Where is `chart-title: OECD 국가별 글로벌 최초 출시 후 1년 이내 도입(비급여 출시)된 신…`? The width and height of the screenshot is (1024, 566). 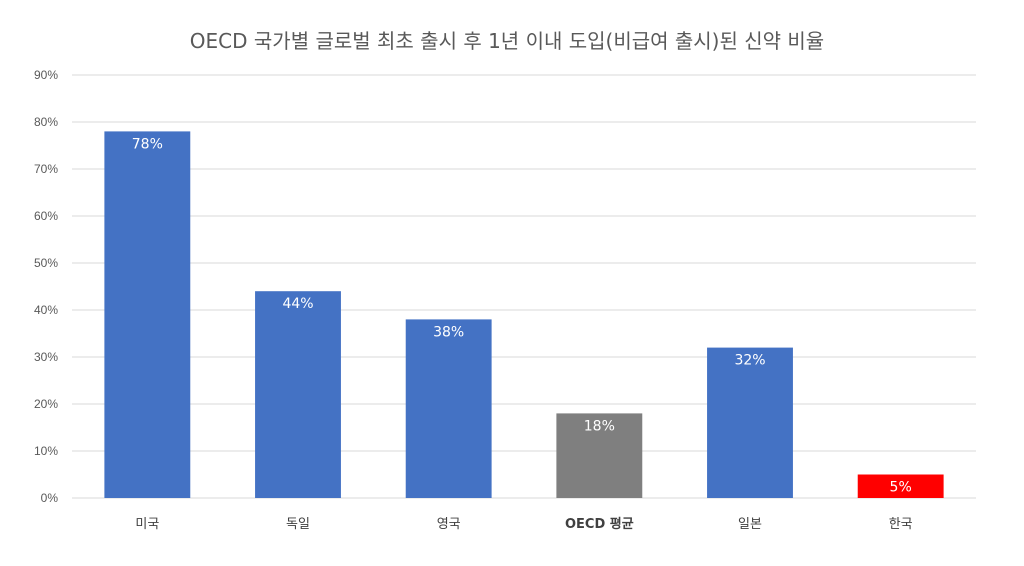 chart-title: OECD 국가별 글로벌 최초 출시 후 1년 이내 도입(비급여 출시)된 신… is located at coordinates (507, 41).